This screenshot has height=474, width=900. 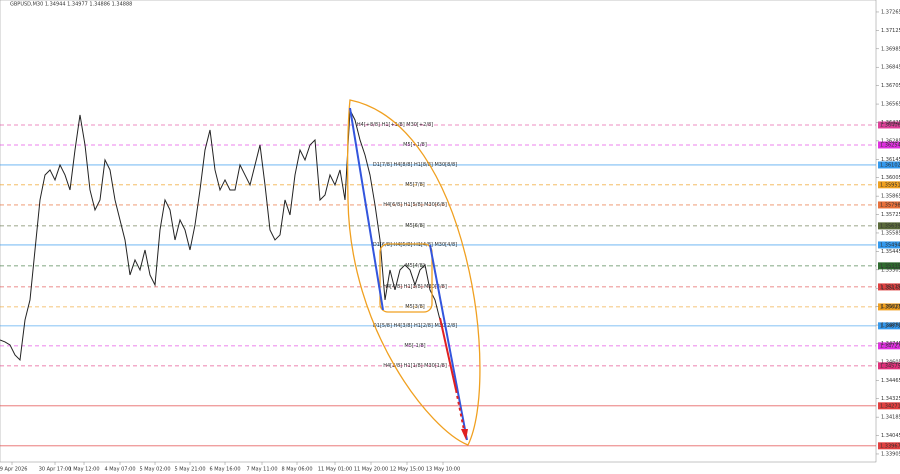 I want to click on y-tick-label: 1.37265, so click(x=890, y=12).